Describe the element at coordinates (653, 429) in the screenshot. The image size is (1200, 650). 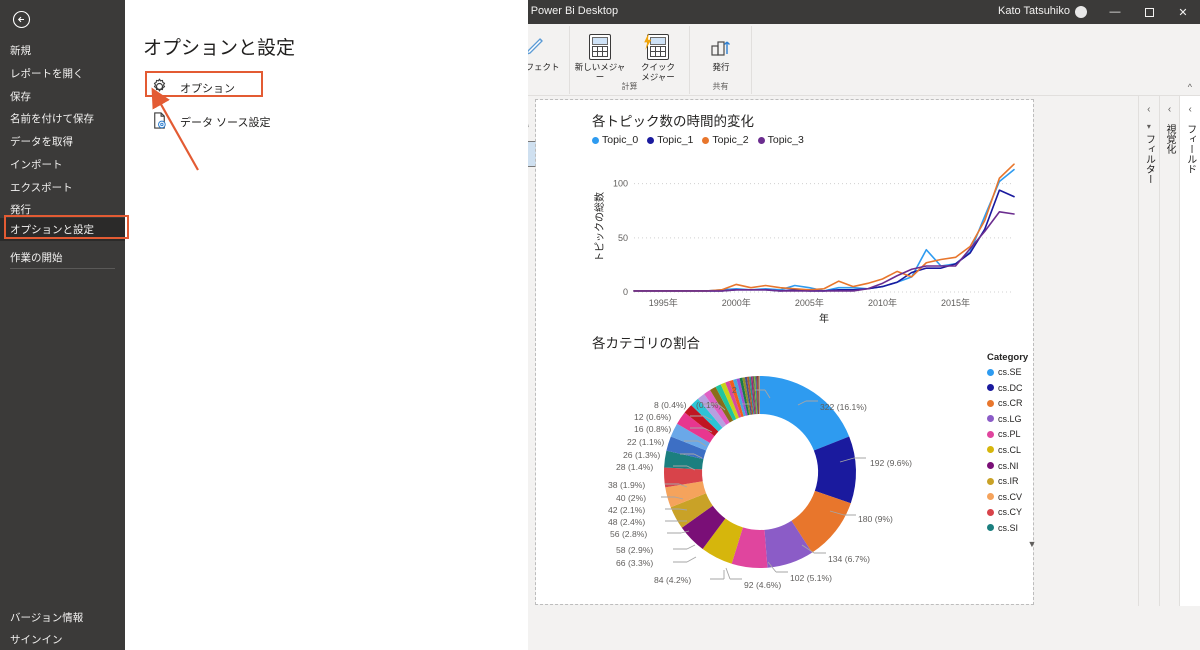
I see `donut-data-label: 16 (0.8%)` at that location.